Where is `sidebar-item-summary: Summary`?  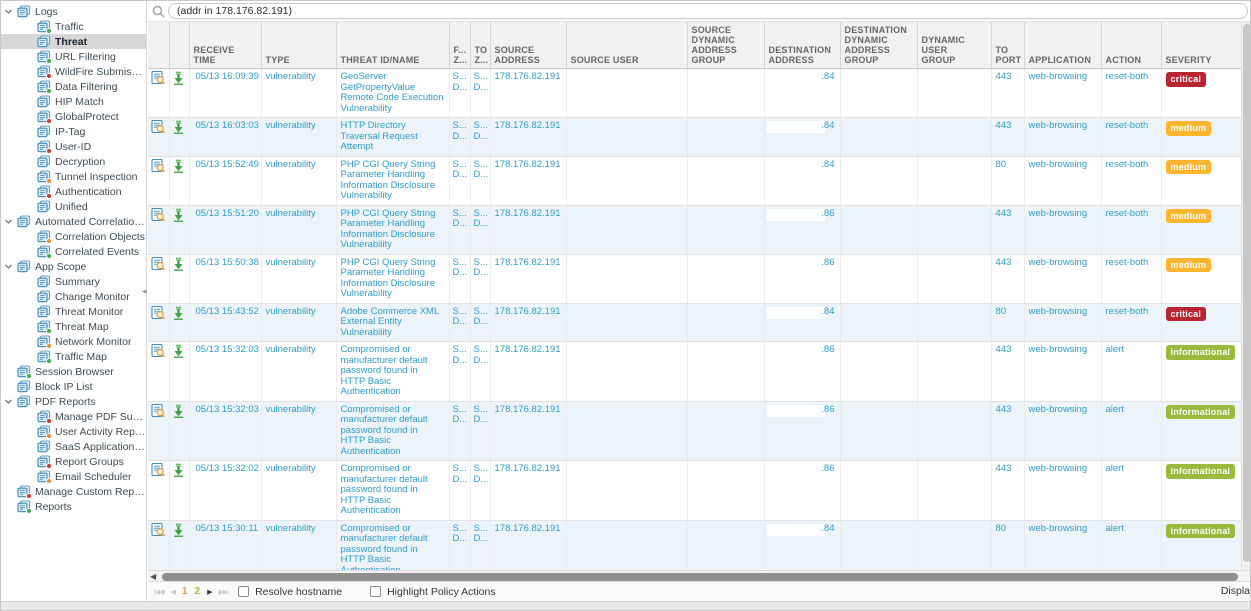 sidebar-item-summary: Summary is located at coordinates (73, 281).